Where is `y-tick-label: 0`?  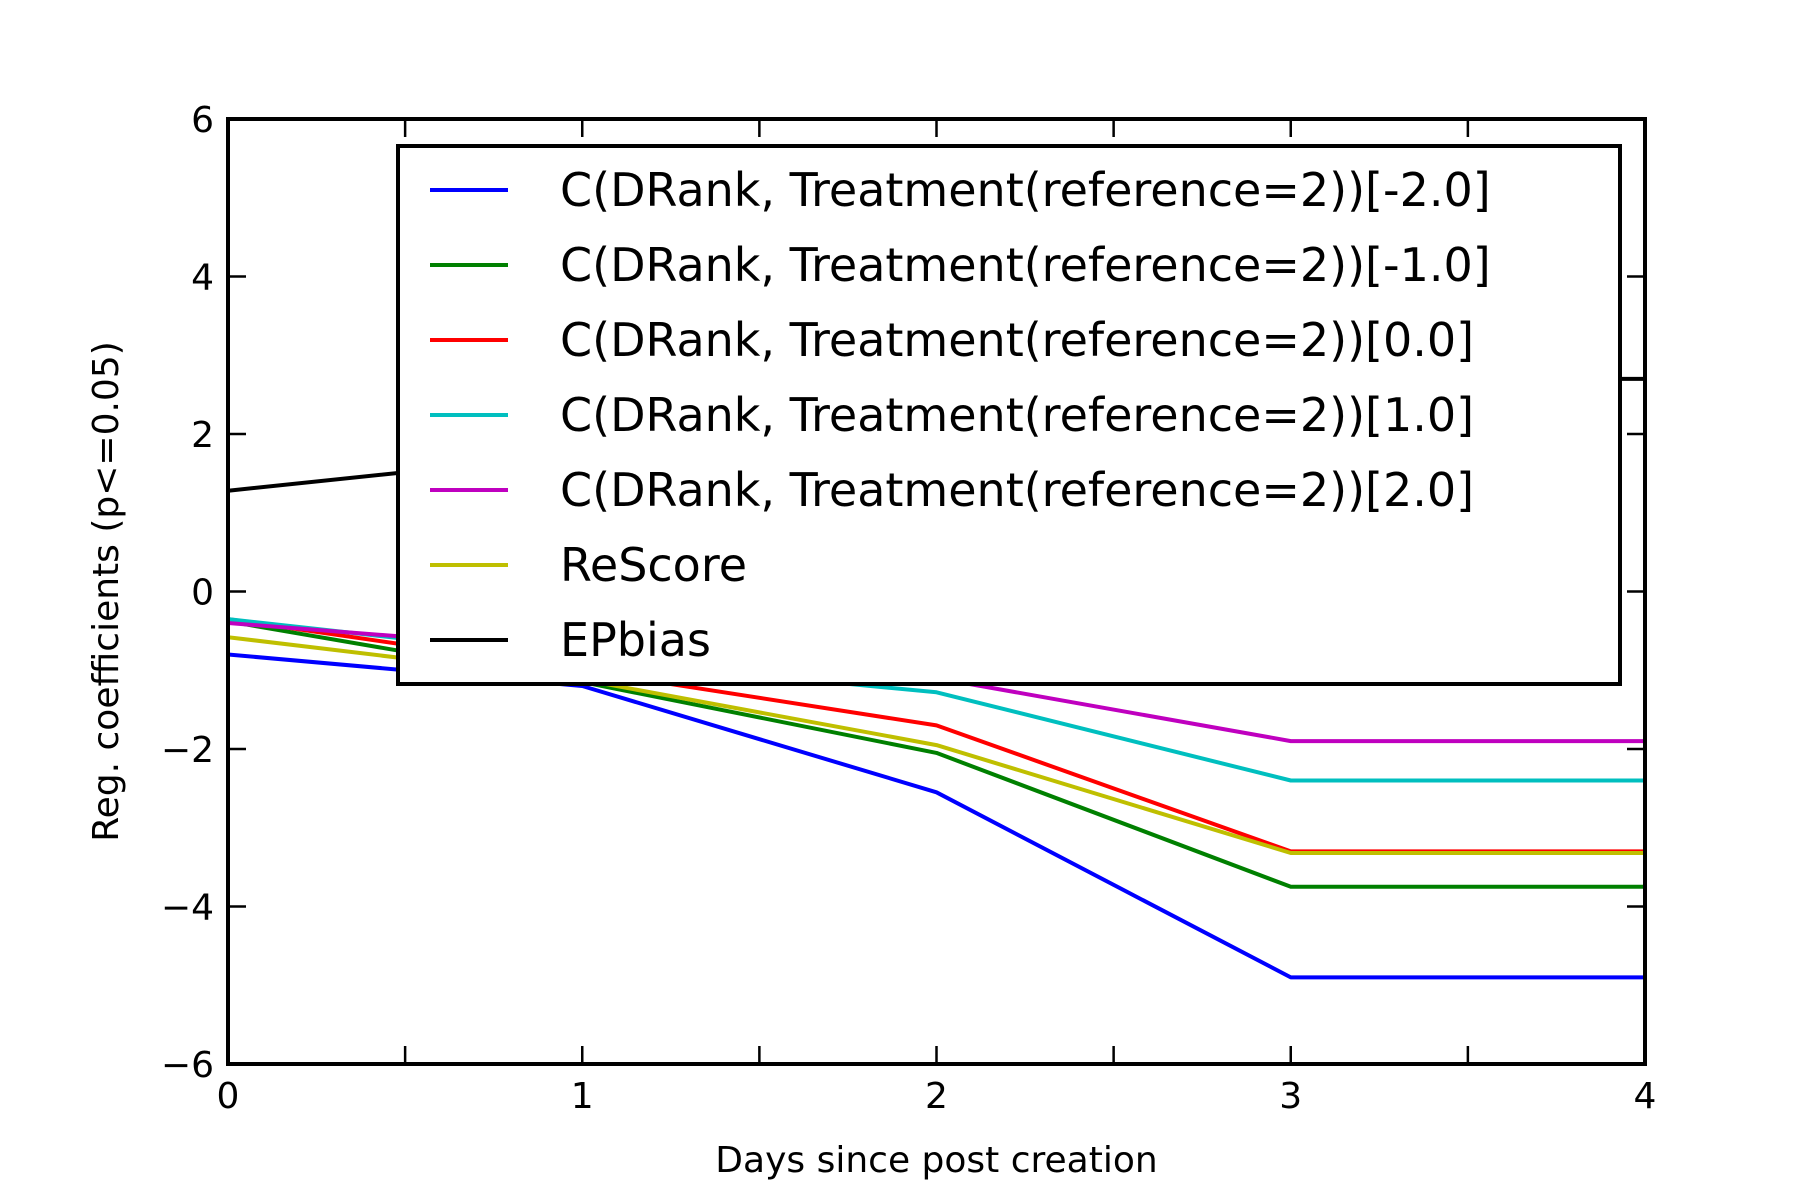 y-tick-label: 0 is located at coordinates (202, 593).